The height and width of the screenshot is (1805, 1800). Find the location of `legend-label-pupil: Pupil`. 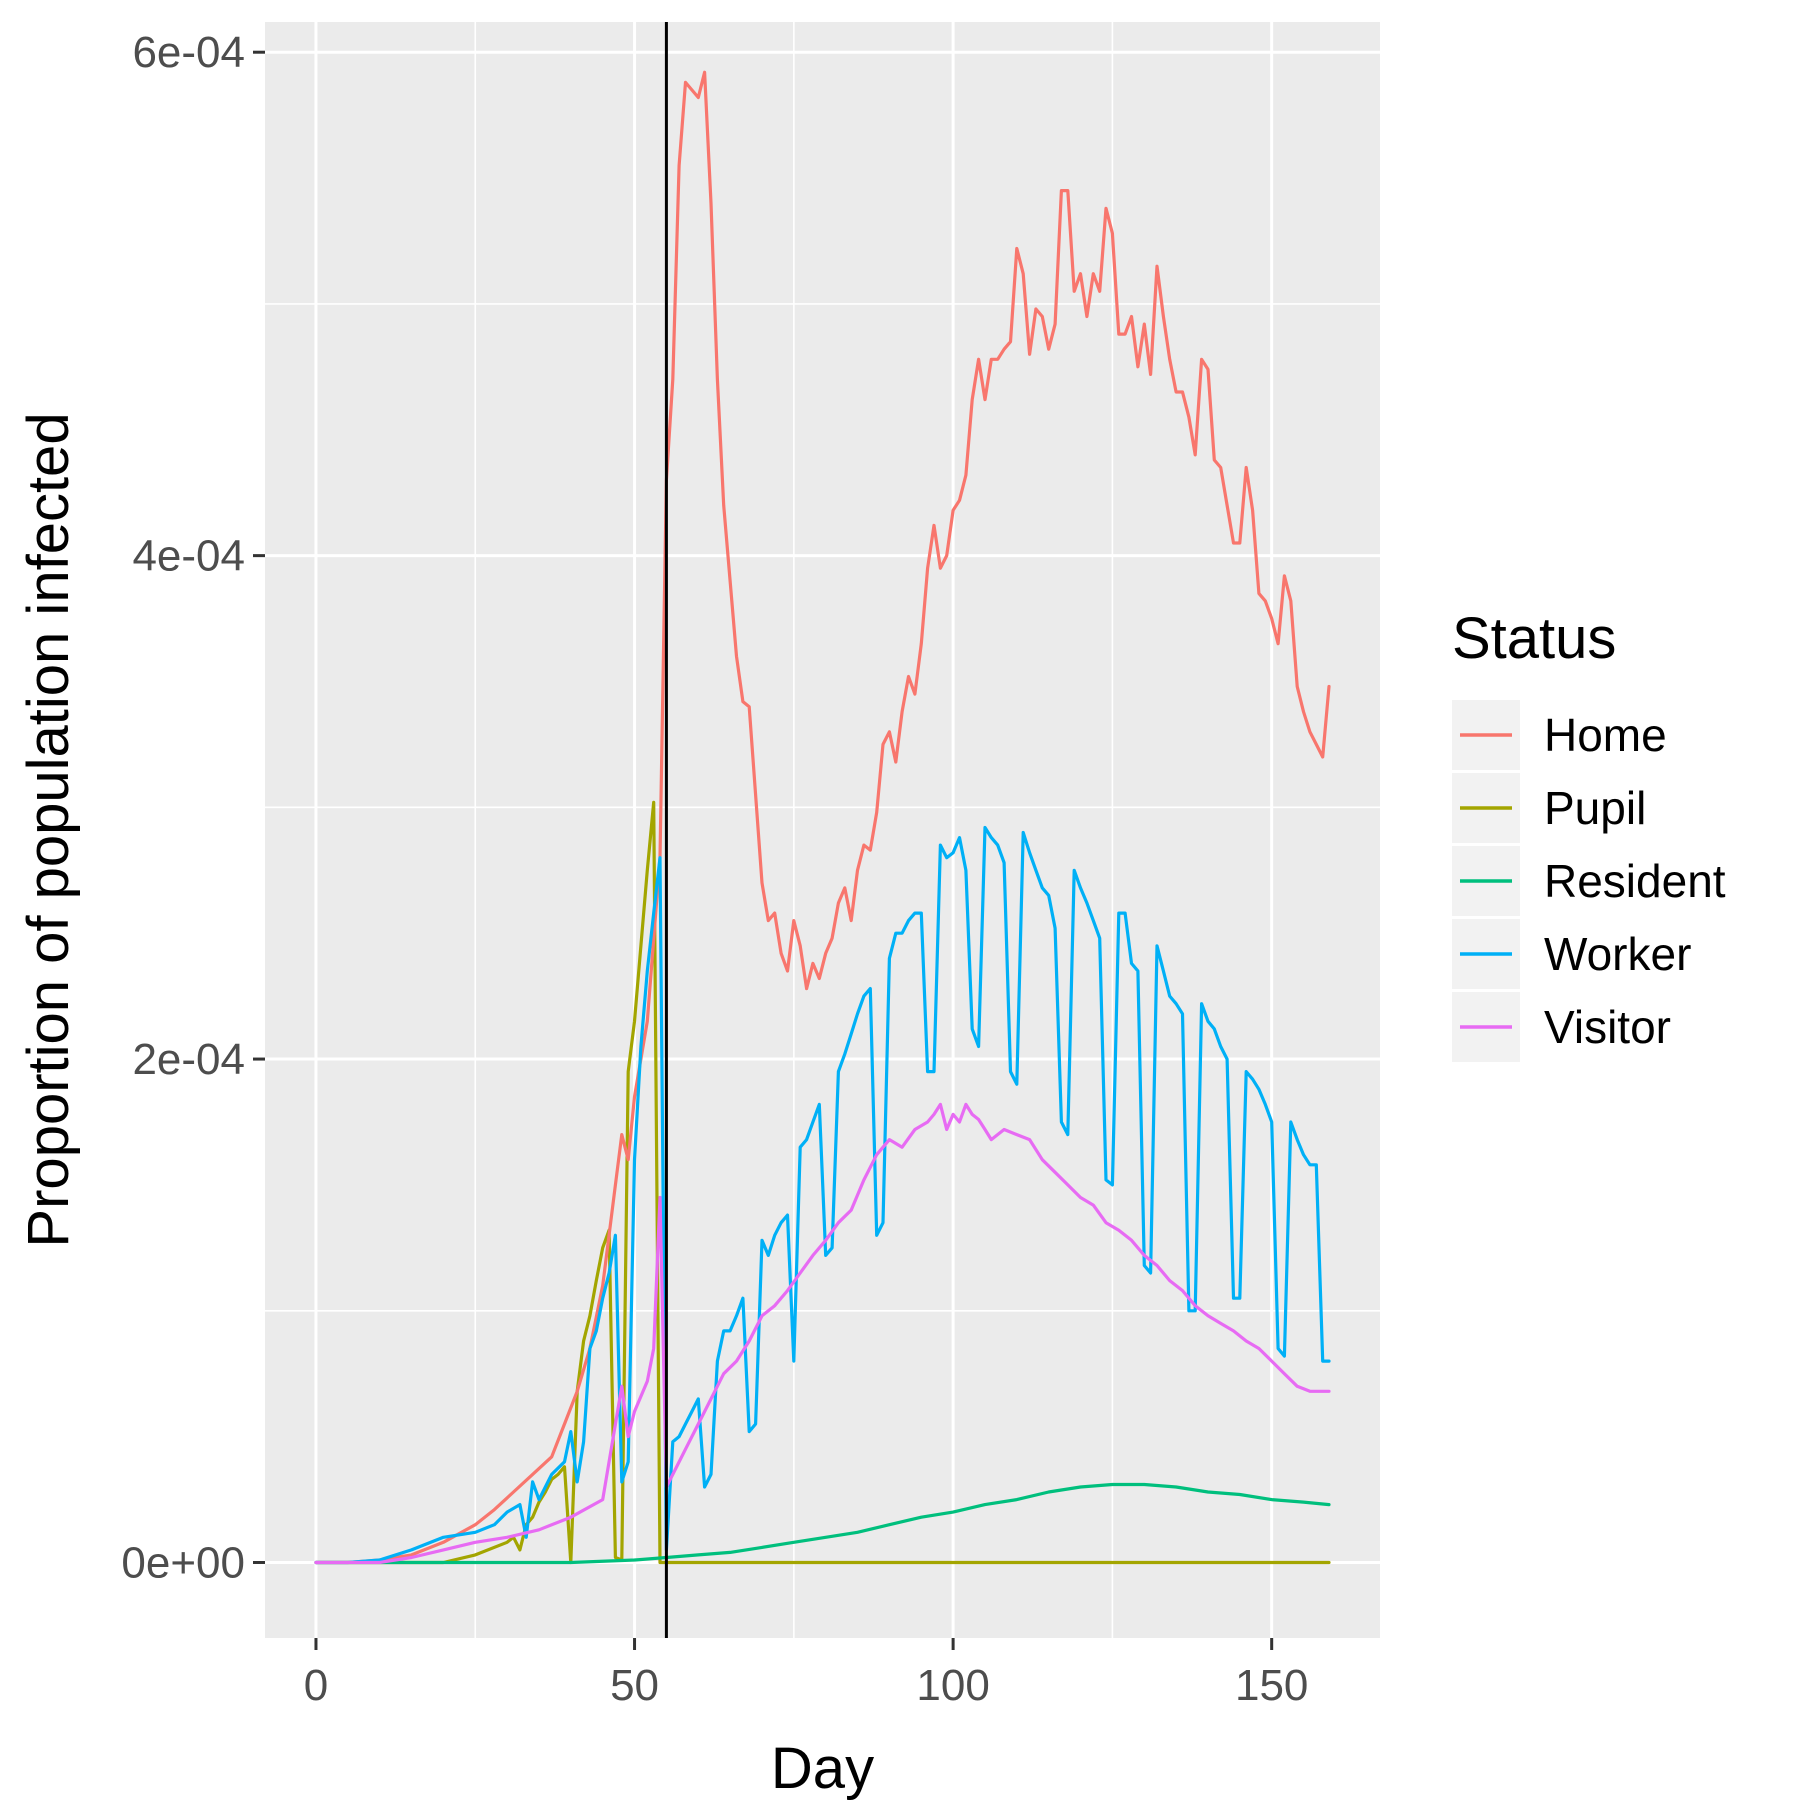

legend-label-pupil: Pupil is located at coordinates (1595, 808).